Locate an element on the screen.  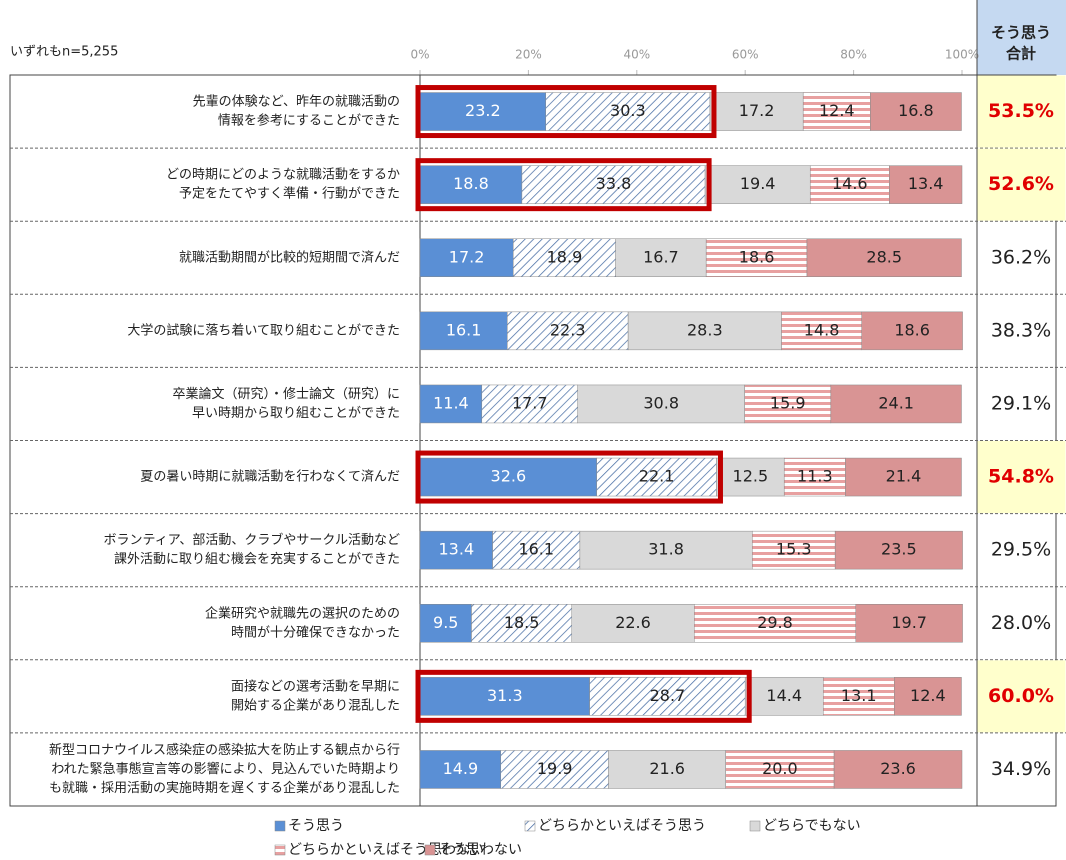
category-label: 面接などの選考活動を早期に is located at coordinates (315, 686).